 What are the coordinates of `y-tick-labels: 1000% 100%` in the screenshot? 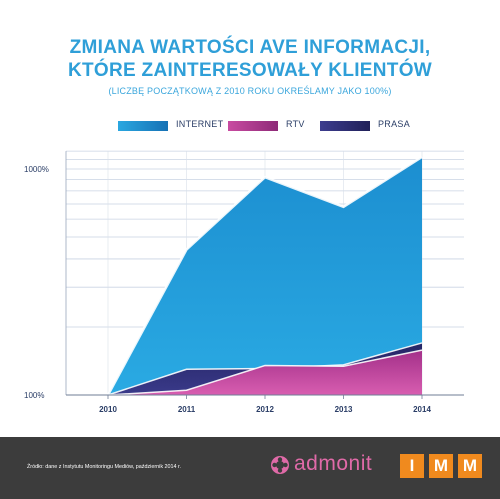 It's located at (36, 282).